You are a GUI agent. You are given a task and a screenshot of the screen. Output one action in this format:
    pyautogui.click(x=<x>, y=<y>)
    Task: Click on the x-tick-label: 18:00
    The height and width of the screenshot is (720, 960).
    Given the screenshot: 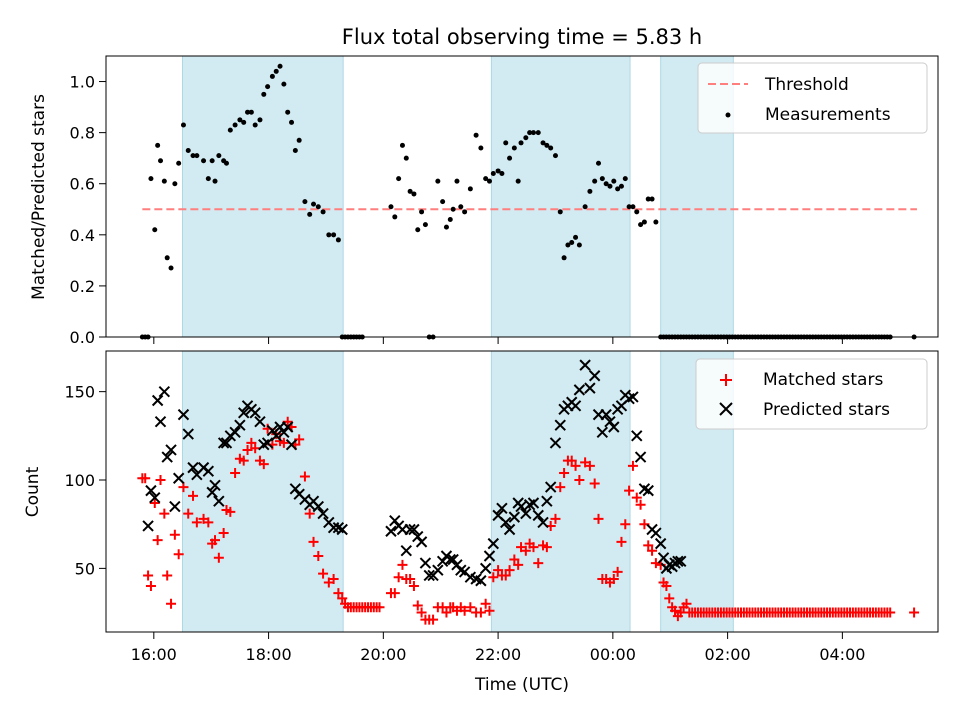 What is the action you would take?
    pyautogui.click(x=269, y=654)
    